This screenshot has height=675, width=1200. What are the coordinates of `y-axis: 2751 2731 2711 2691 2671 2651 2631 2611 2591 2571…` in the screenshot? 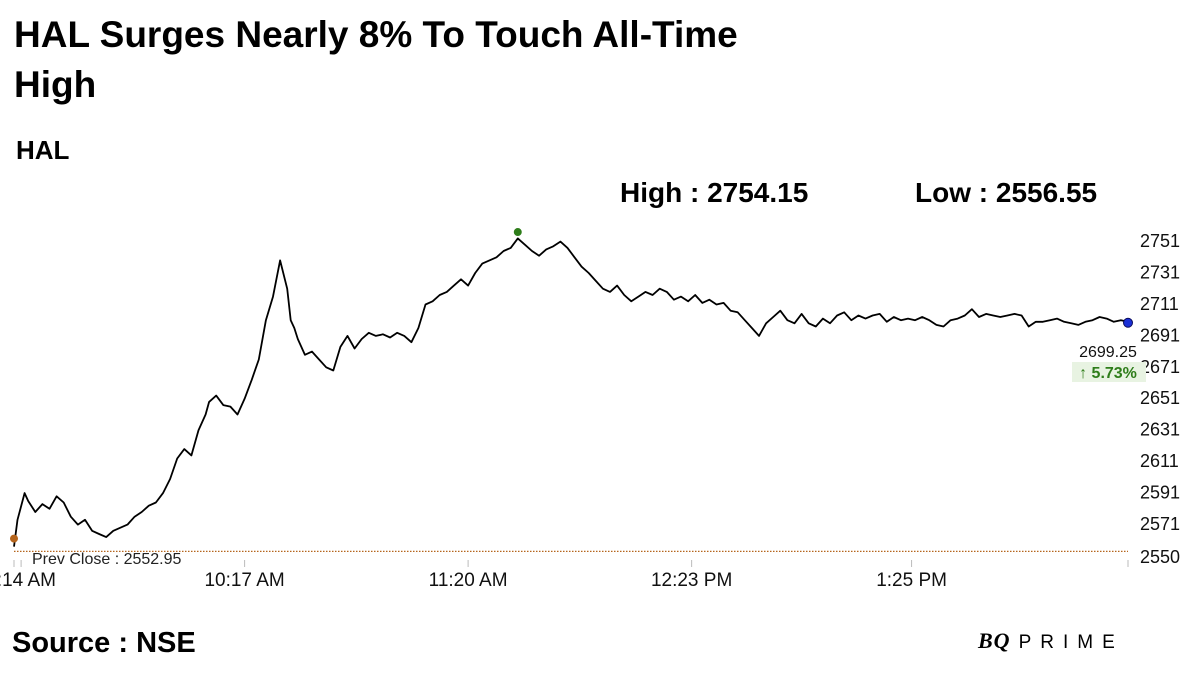 It's located at (1160, 399).